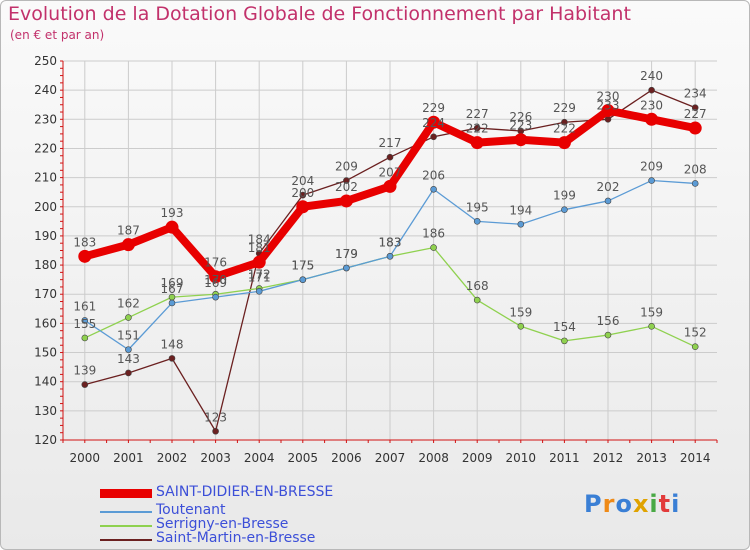  What do you see at coordinates (215, 280) in the screenshot?
I see `data-label: 170` at bounding box center [215, 280].